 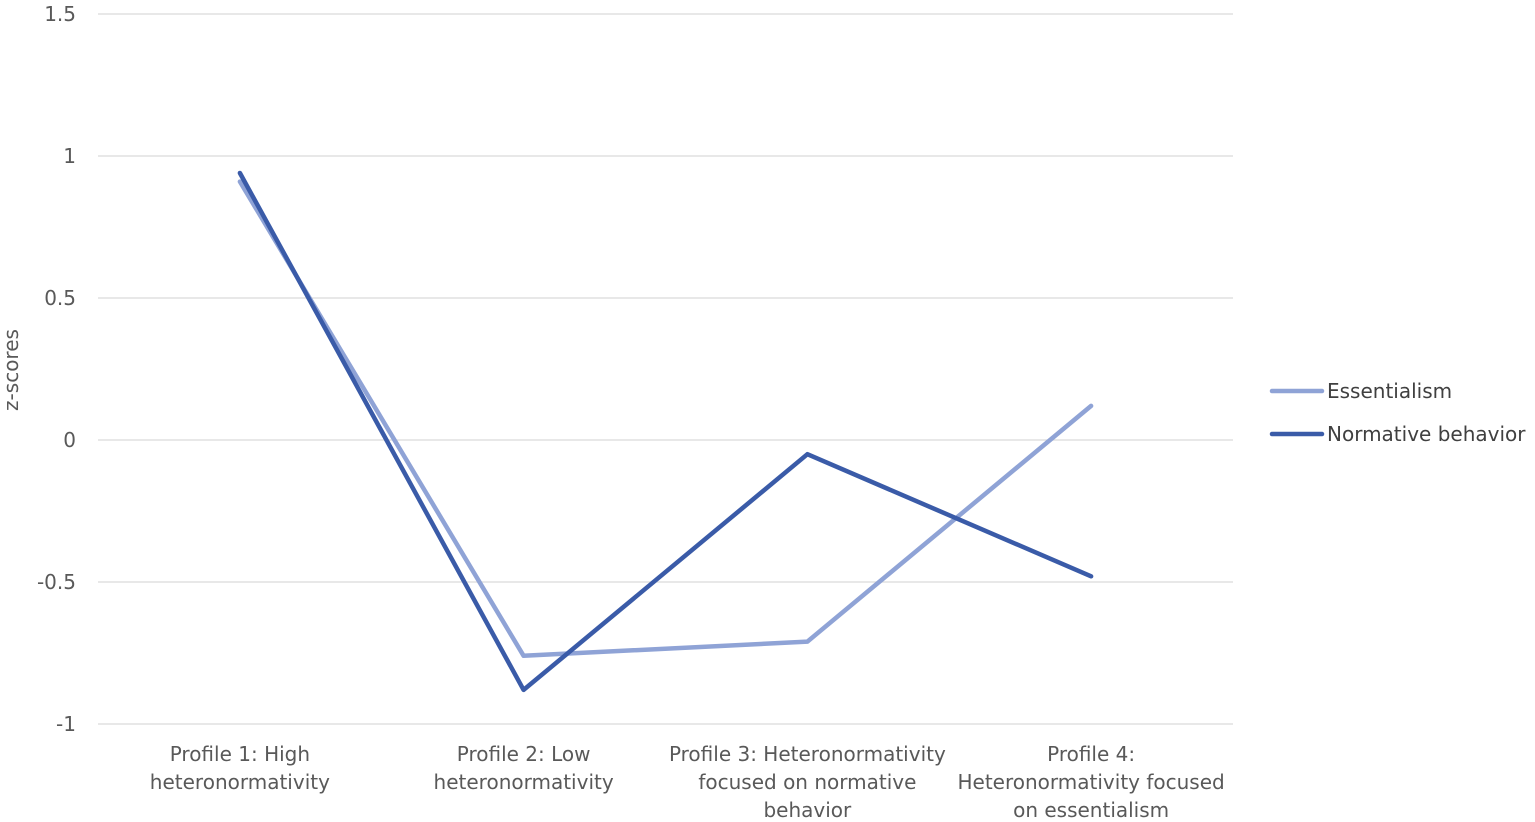 I want to click on x-category-label: Profile 2: Low heteronormativity, so click(x=524, y=768).